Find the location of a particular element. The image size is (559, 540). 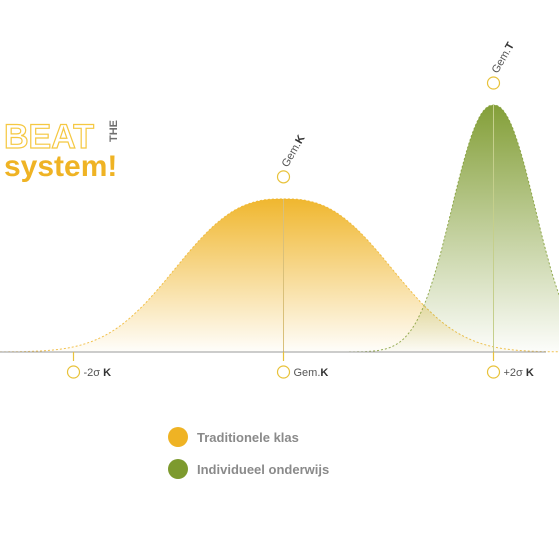

x-marker-label-1: Gem.K is located at coordinates (311, 373).